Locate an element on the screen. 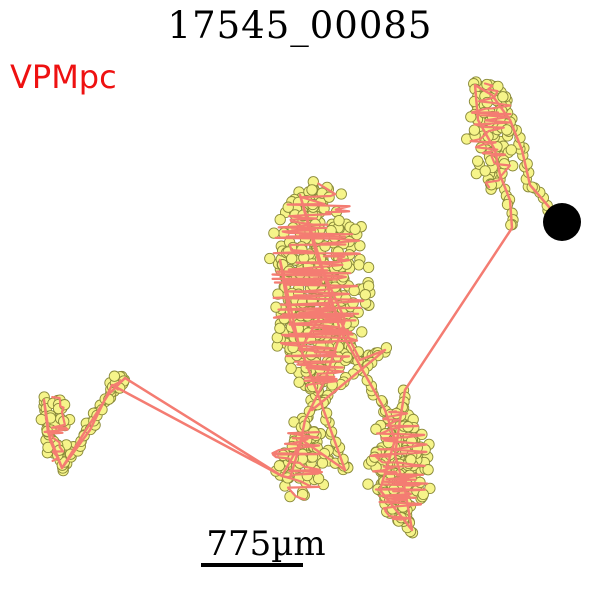  scalebar-line is located at coordinates (252, 565).